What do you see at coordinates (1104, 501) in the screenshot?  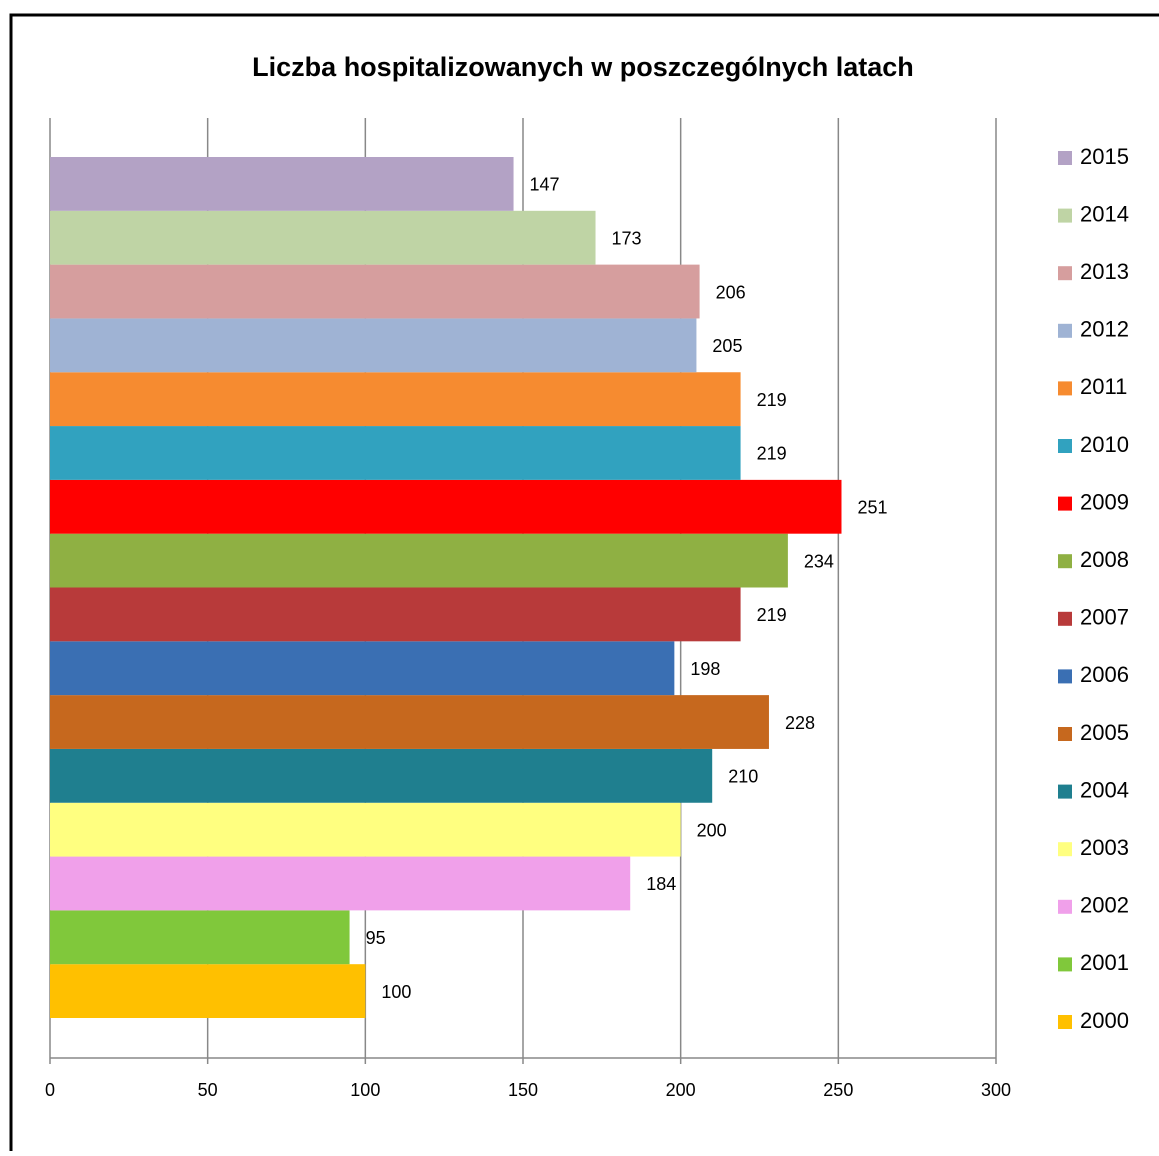 I see `legend-label: 2009` at bounding box center [1104, 501].